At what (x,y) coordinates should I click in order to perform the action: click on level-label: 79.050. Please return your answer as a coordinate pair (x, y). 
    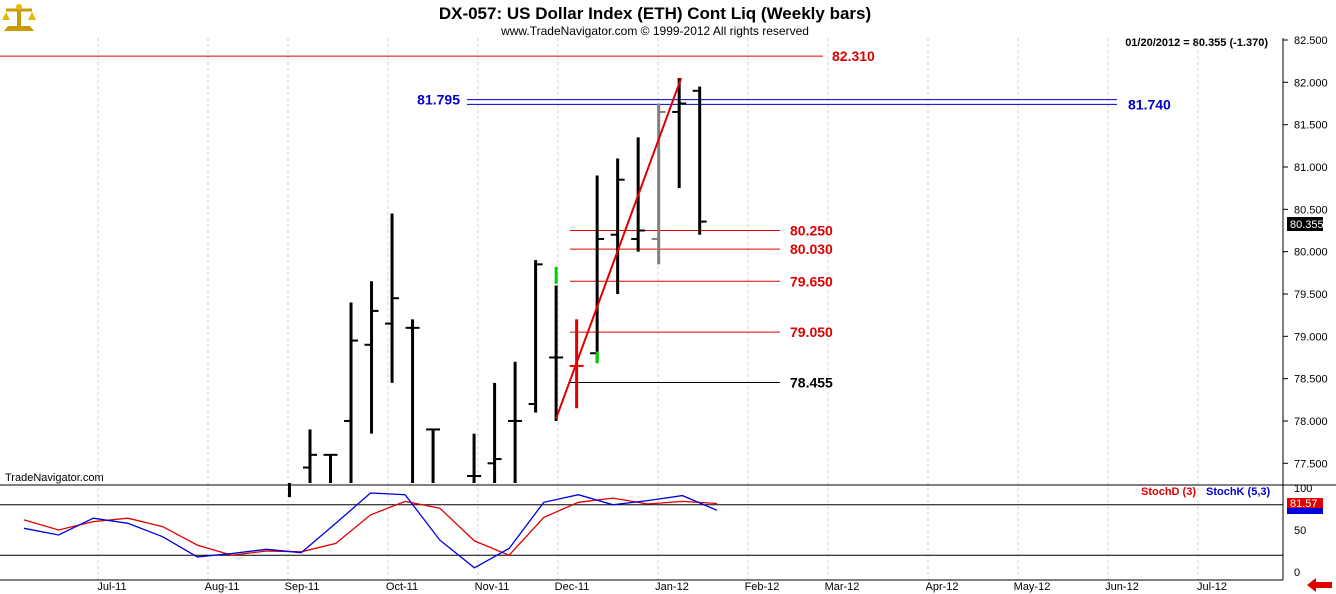
    Looking at the image, I should click on (811, 332).